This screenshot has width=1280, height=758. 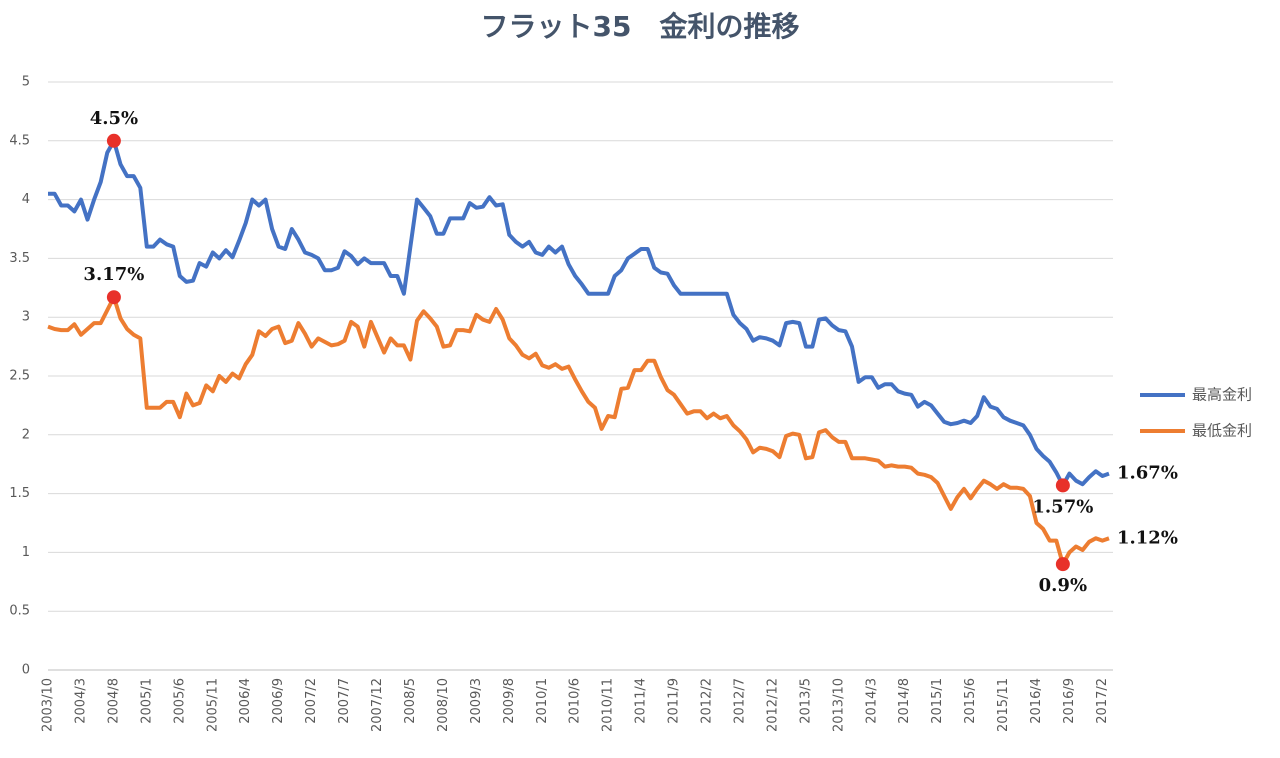 What do you see at coordinates (838, 705) in the screenshot?
I see `x-tick-label: 2013/10` at bounding box center [838, 705].